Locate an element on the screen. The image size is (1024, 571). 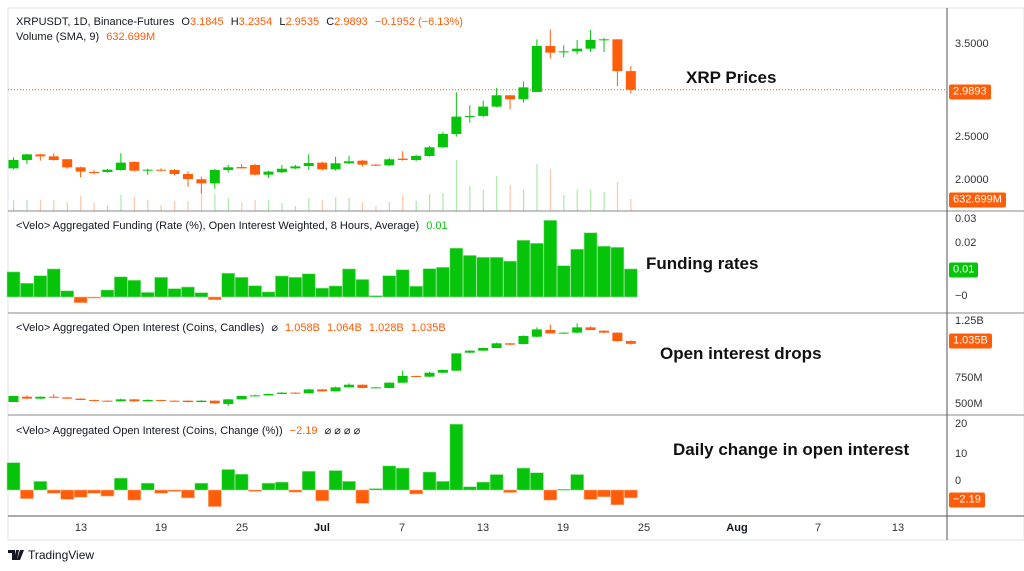
symbol-title: XRPUSDT, 1D, Binance-Futures is located at coordinates (95, 22).